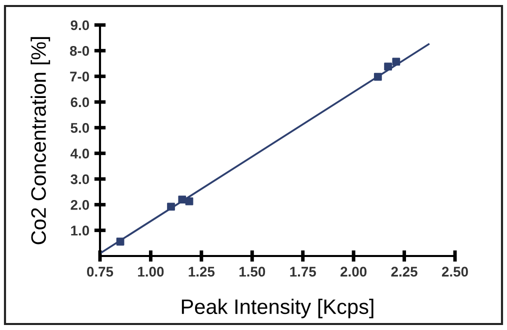  Describe the element at coordinates (80, 231) in the screenshot. I see `y-tick-label: 1.0` at that location.